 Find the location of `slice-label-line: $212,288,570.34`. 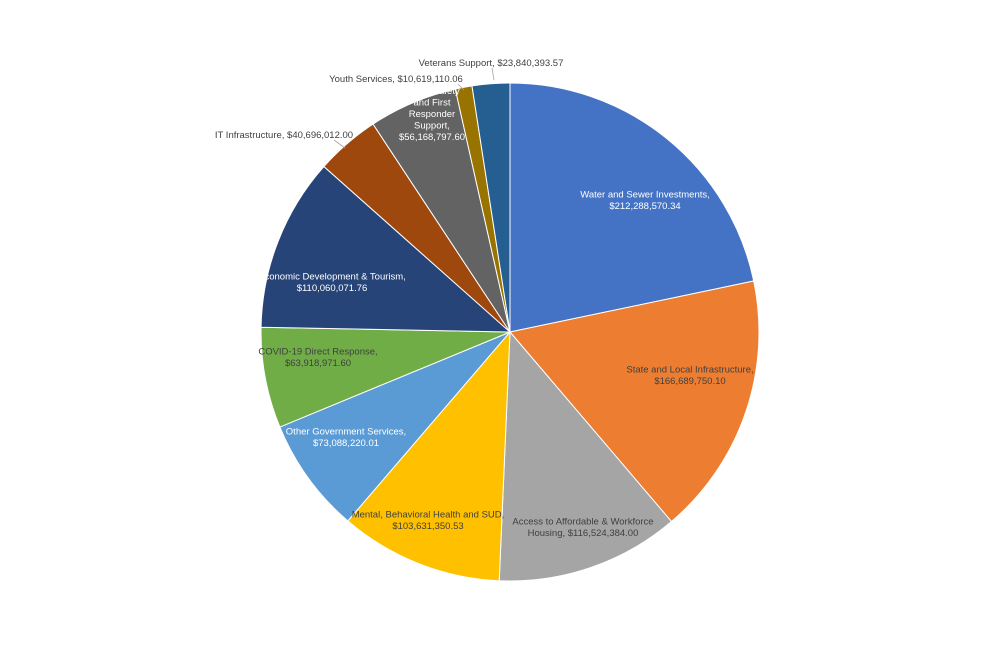

slice-label-line: $212,288,570.34 is located at coordinates (644, 206).